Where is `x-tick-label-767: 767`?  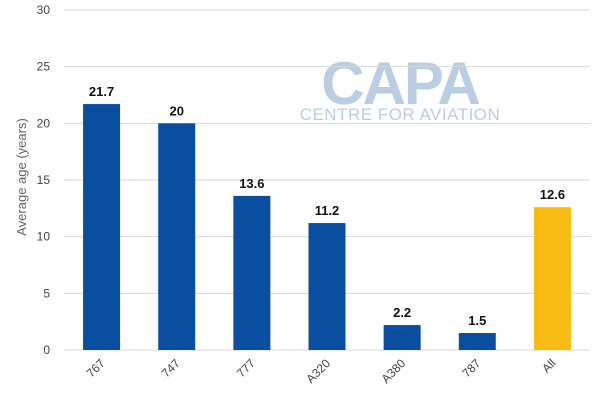
x-tick-label-767: 767 is located at coordinates (96, 368).